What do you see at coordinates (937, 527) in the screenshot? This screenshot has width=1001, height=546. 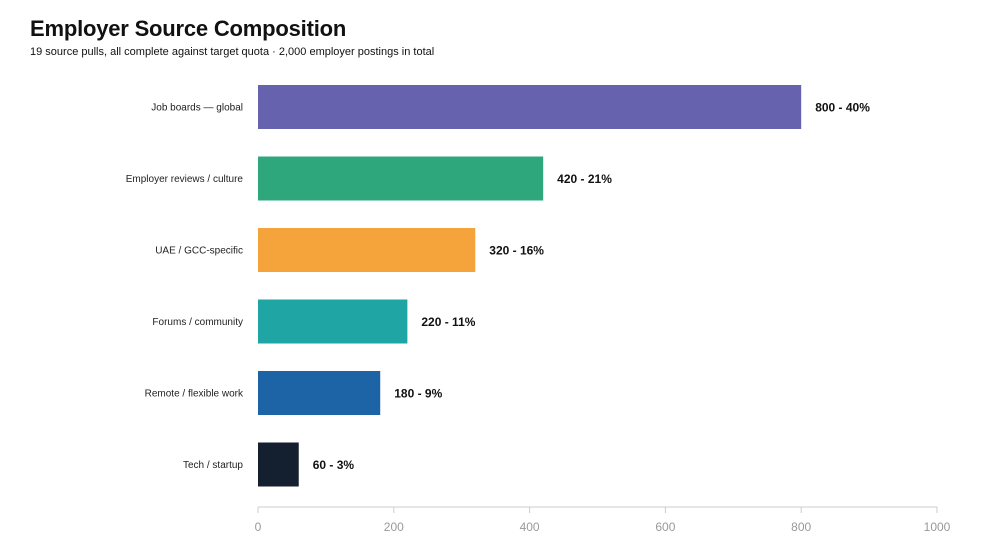 I see `x-tick-label: 1000` at bounding box center [937, 527].